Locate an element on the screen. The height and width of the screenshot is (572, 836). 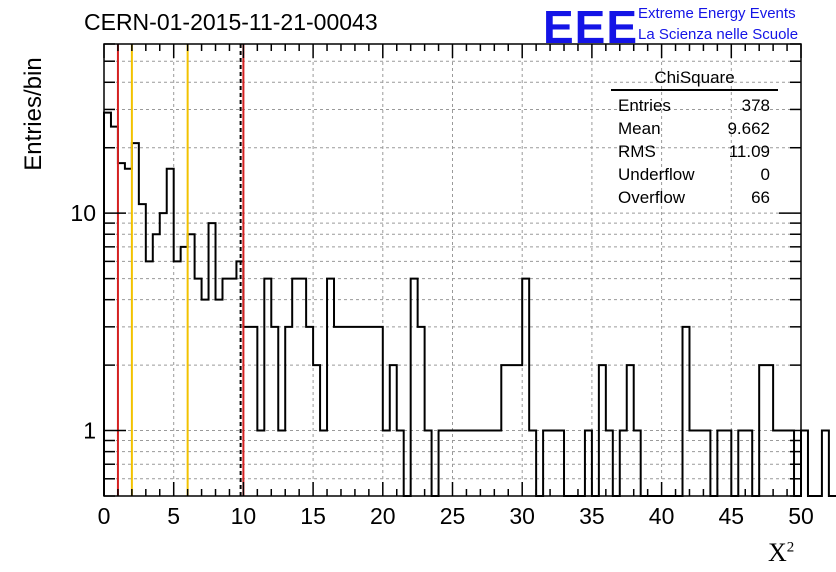
stats-label: Underflow is located at coordinates (656, 174).